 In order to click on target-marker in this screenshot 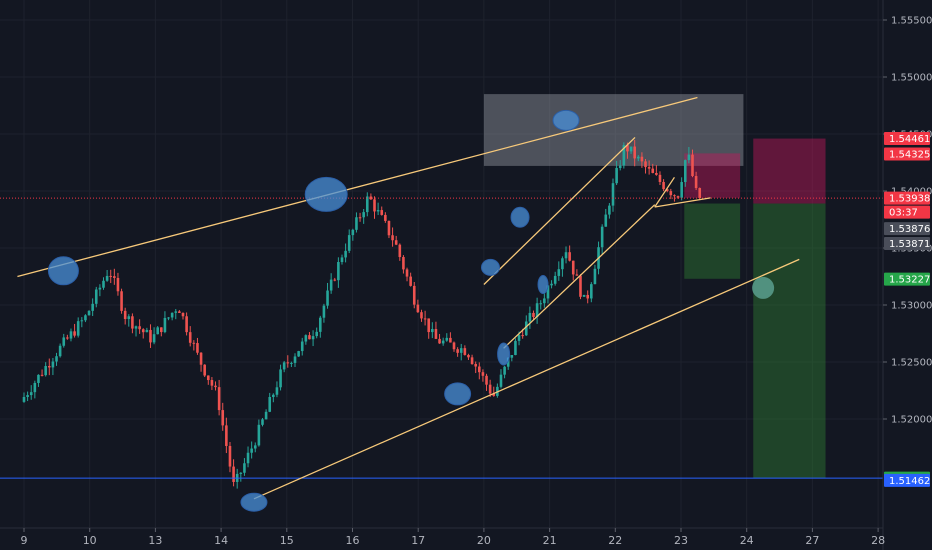, I will do `click(763, 287)`.